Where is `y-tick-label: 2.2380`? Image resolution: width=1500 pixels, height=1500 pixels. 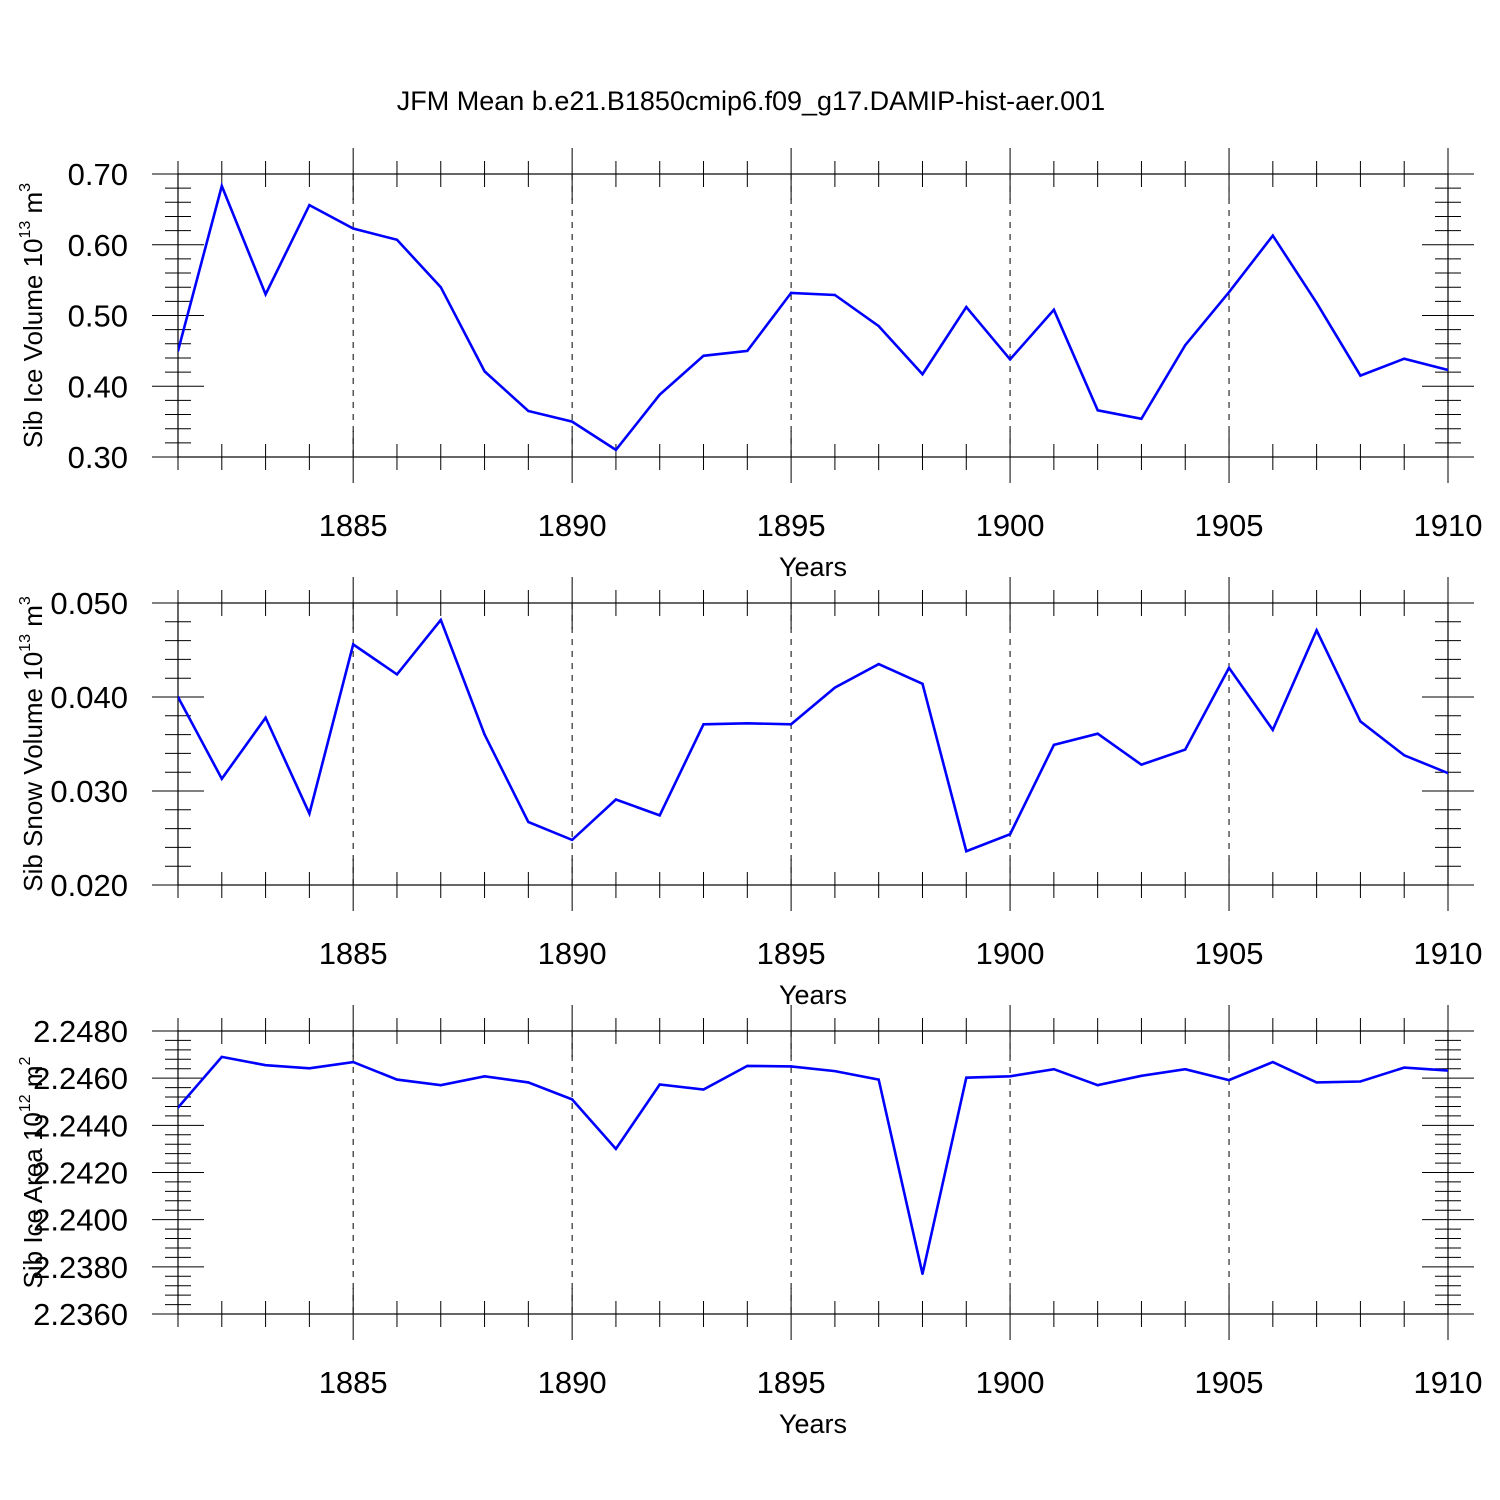 y-tick-label: 2.2380 is located at coordinates (80, 1267).